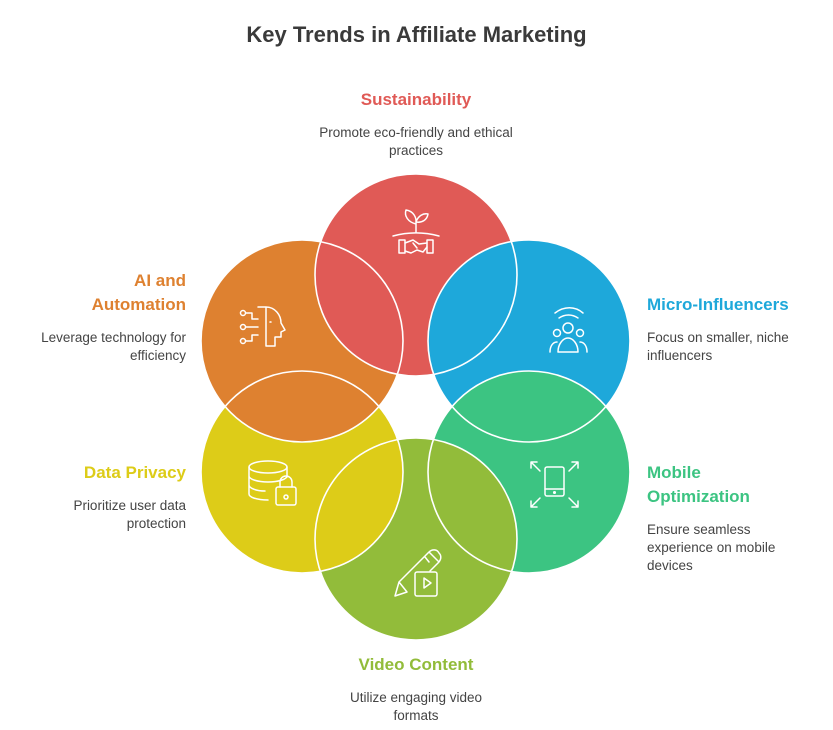 Image resolution: width=833 pixels, height=730 pixels. Describe the element at coordinates (718, 304) in the screenshot. I see `micro-label: Micro-Influencers` at that location.